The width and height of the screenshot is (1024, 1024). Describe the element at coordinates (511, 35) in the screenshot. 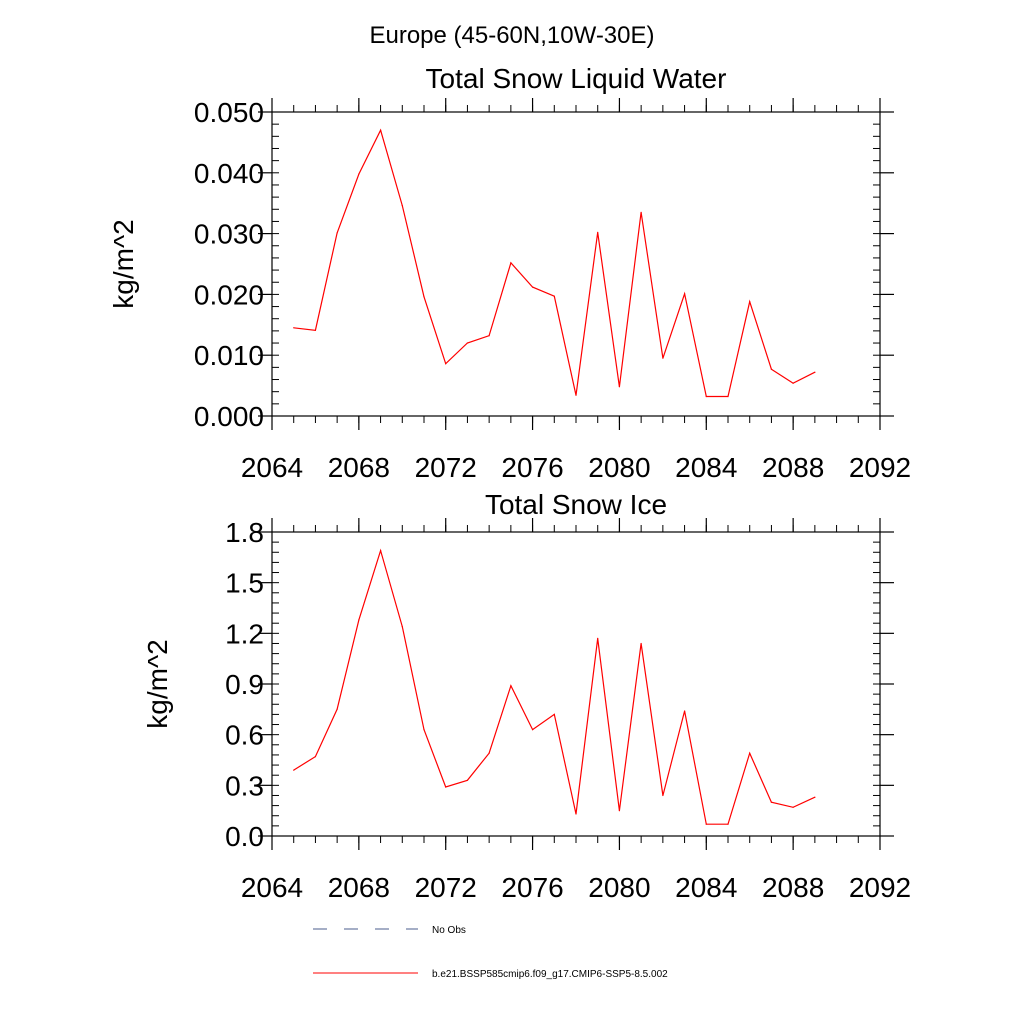

I see `figure-title: Europe (45-60N,10W-30E)` at that location.